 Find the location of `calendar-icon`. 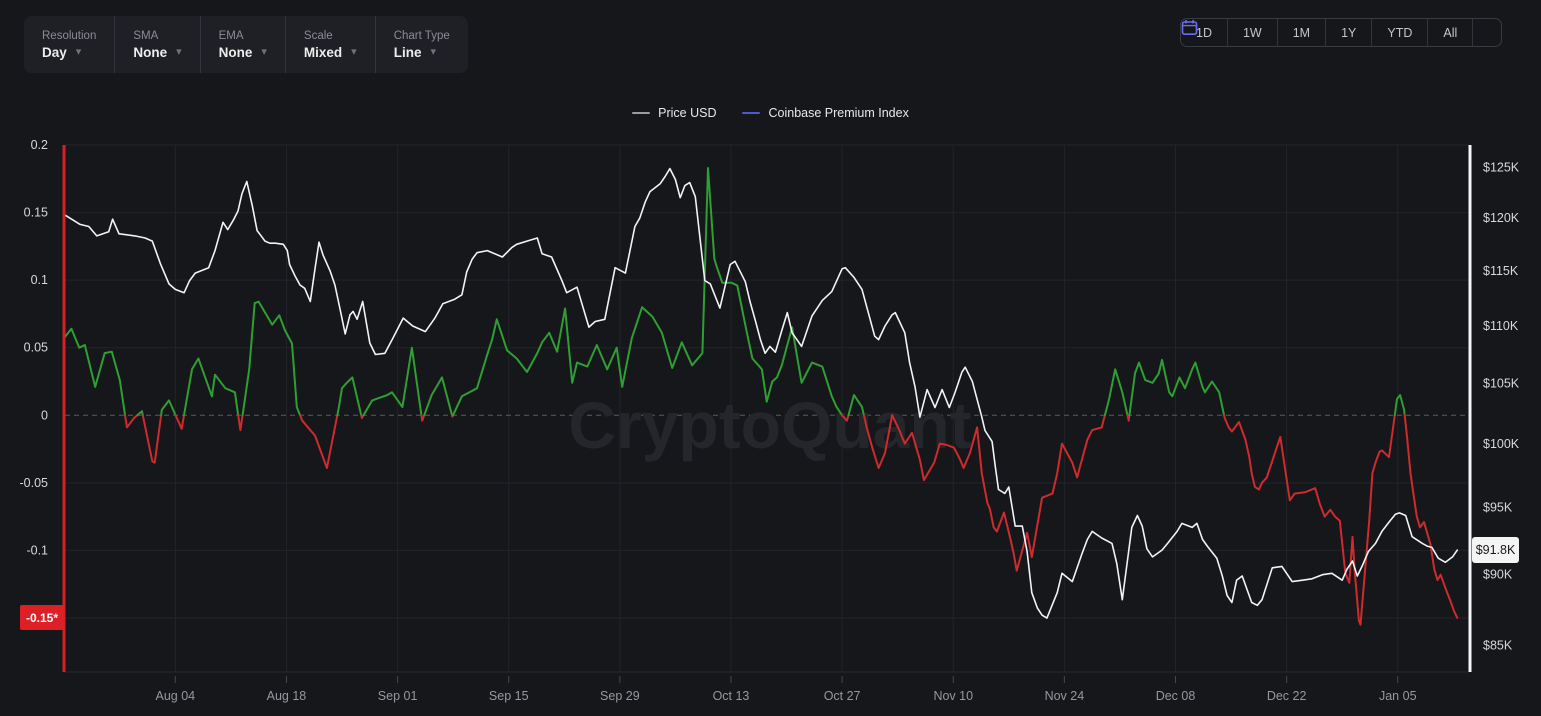

calendar-icon is located at coordinates (1189, 27).